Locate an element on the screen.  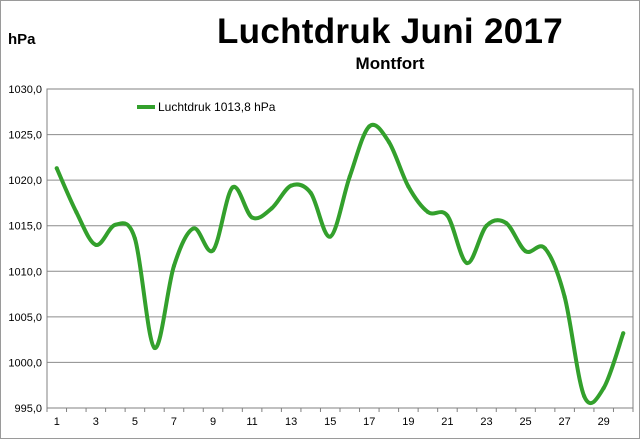
x-tick-label: 17 is located at coordinates (369, 422).